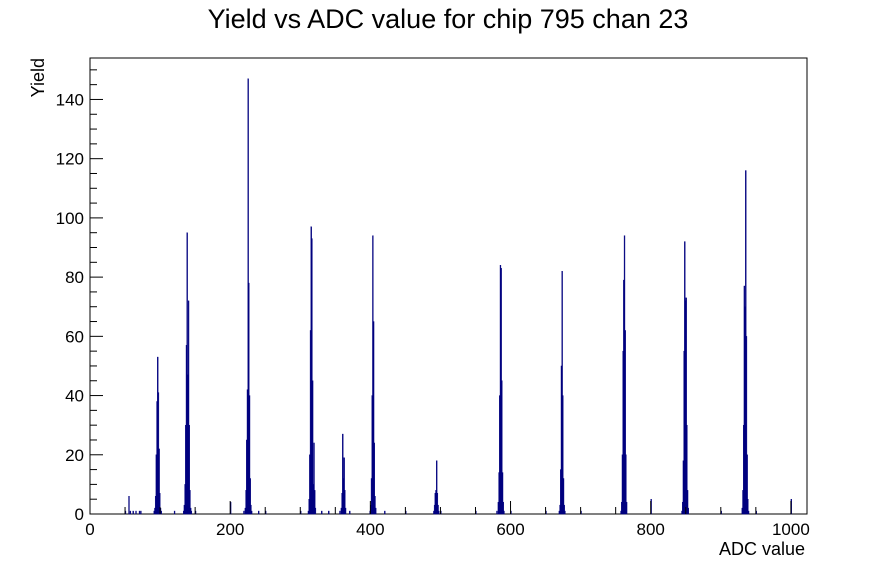 The image size is (896, 572). Describe the element at coordinates (38, 77) in the screenshot. I see `y-axis-title: Yield` at that location.